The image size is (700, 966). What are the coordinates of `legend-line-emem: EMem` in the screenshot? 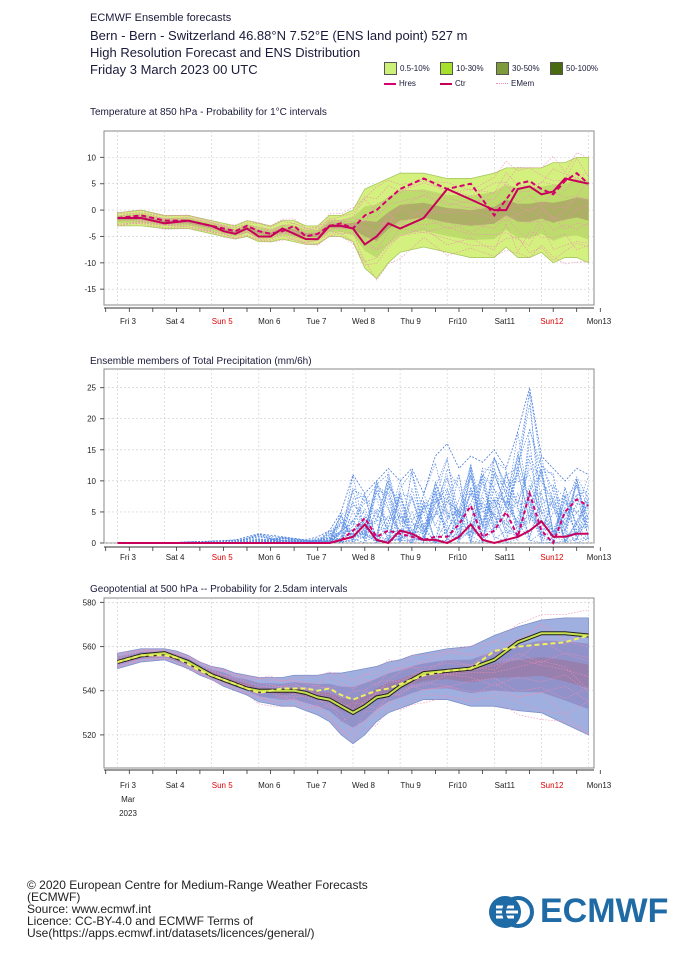 It's located at (515, 83).